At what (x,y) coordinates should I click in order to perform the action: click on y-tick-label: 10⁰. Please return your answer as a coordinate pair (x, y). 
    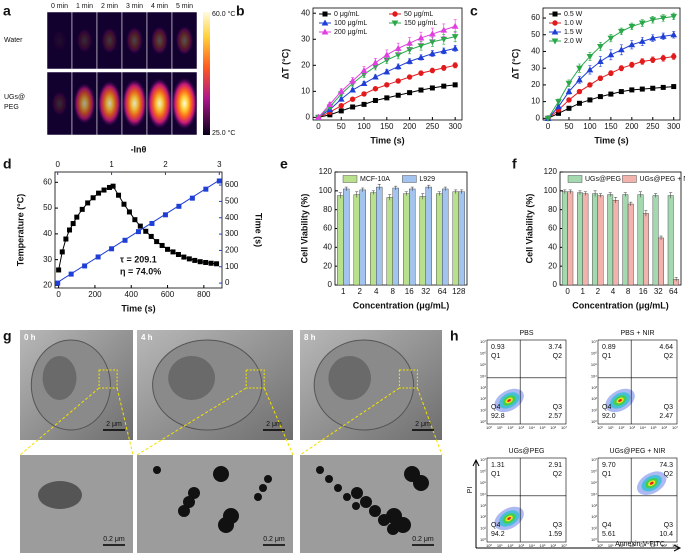
    Looking at the image, I should click on (594, 539).